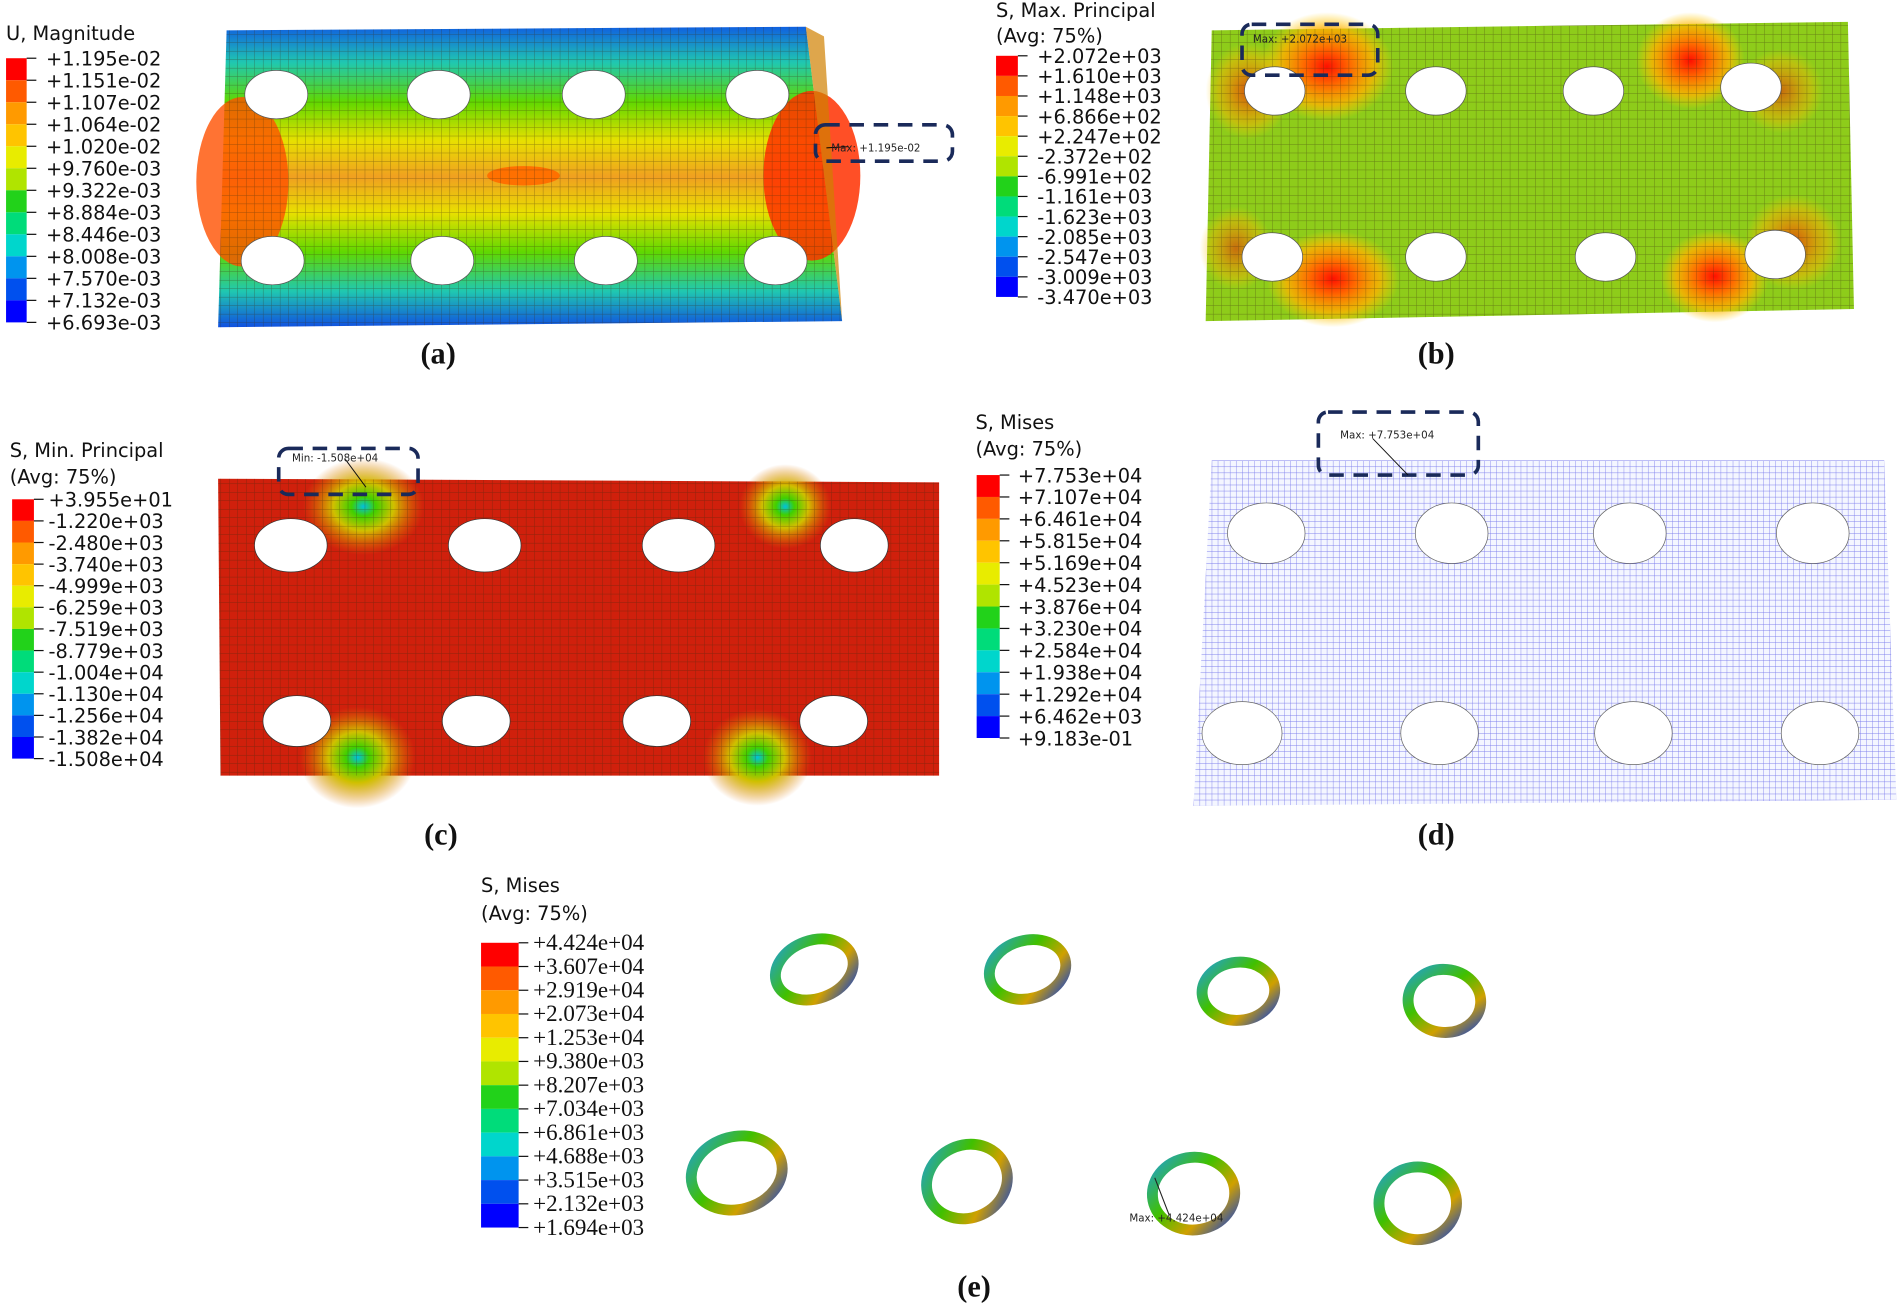  Describe the element at coordinates (575, 198) in the screenshot. I see `panel-a-displacement-plot: Max: +1.195e-02 (a)` at that location.